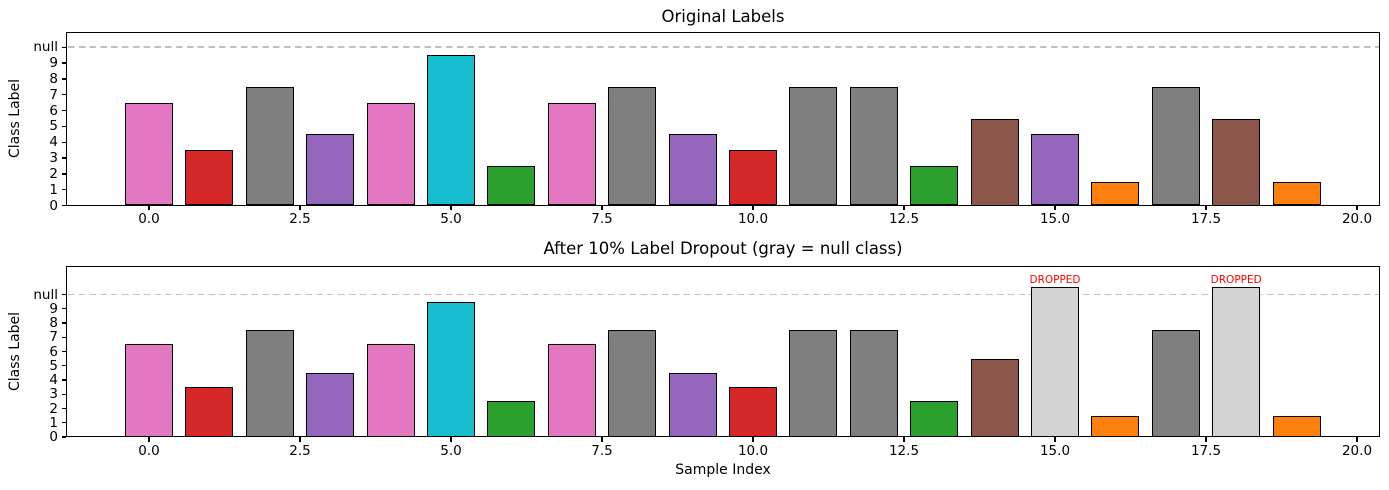 Image resolution: width=1389 pixels, height=490 pixels. What do you see at coordinates (53, 422) in the screenshot?
I see `y-tick-label: 1` at bounding box center [53, 422].